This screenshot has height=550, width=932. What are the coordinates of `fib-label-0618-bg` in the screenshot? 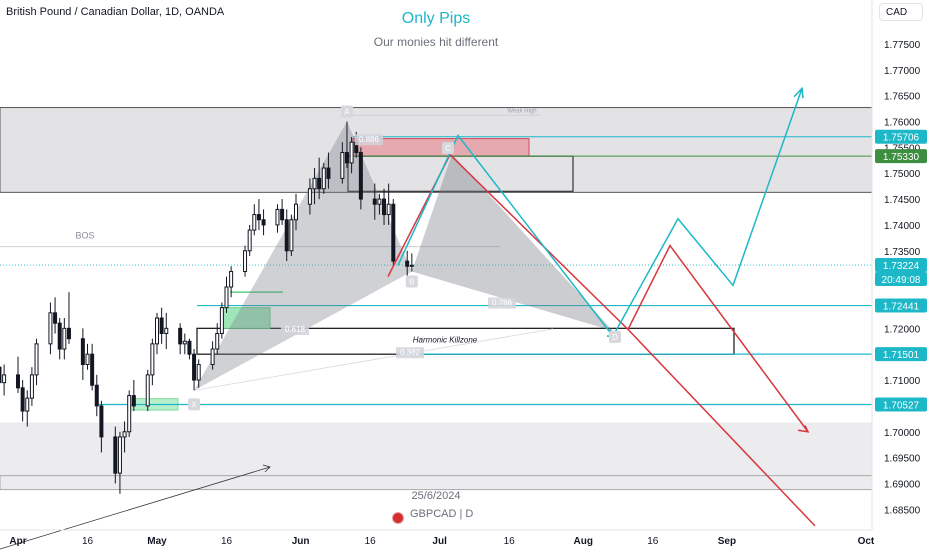 It's located at (295, 329).